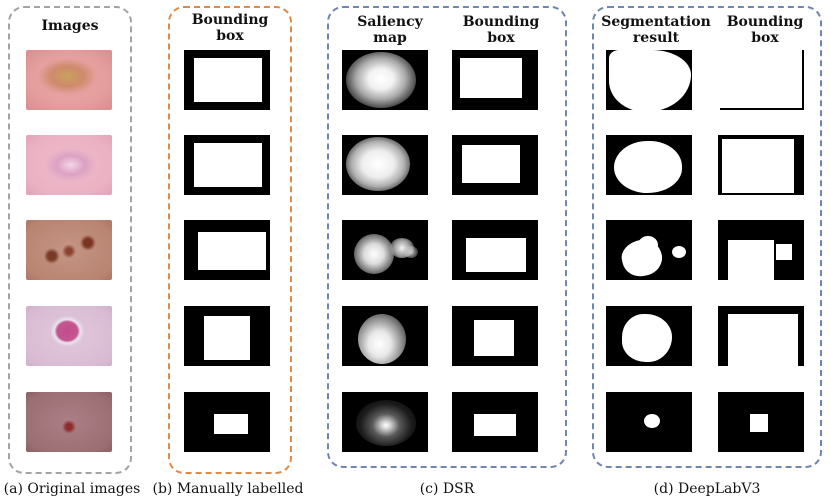  Describe the element at coordinates (679, 252) in the screenshot. I see `segmentation-mask-small` at that location.